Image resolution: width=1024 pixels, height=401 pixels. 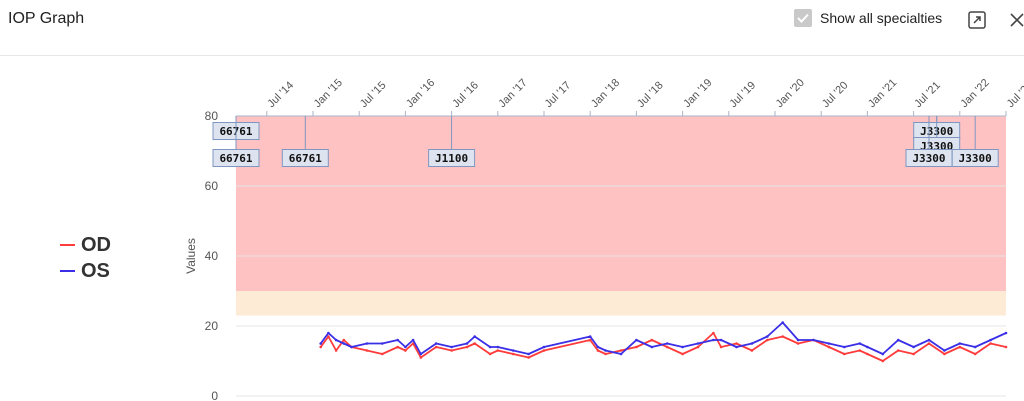 What do you see at coordinates (697, 93) in the screenshot?
I see `x-tick-label: Jan '19` at bounding box center [697, 93].